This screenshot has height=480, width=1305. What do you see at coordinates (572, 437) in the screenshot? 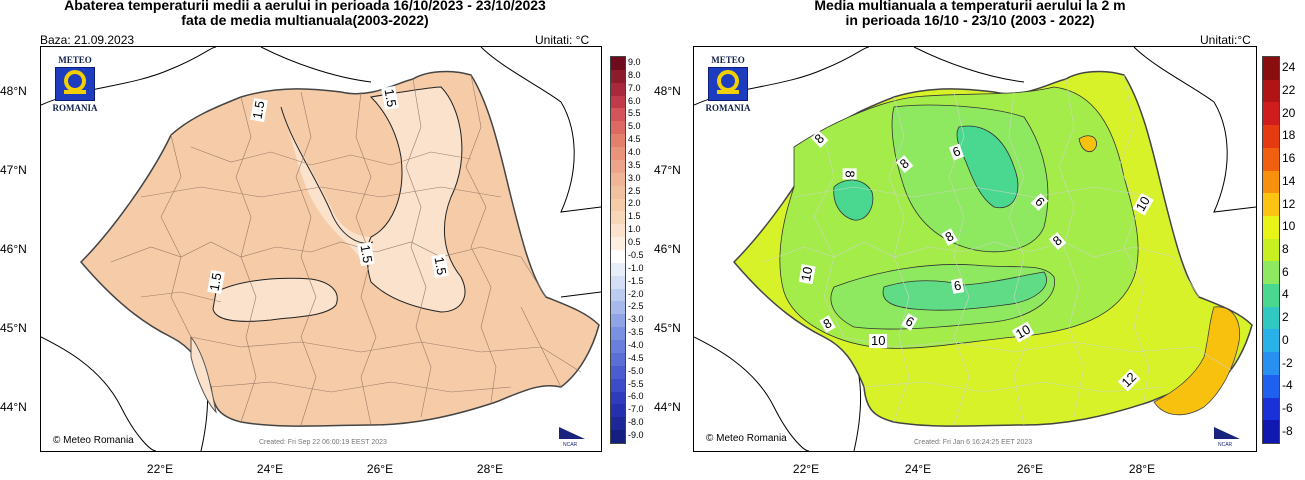
I see `left-ncar-logo-icon: NCAR` at bounding box center [572, 437].